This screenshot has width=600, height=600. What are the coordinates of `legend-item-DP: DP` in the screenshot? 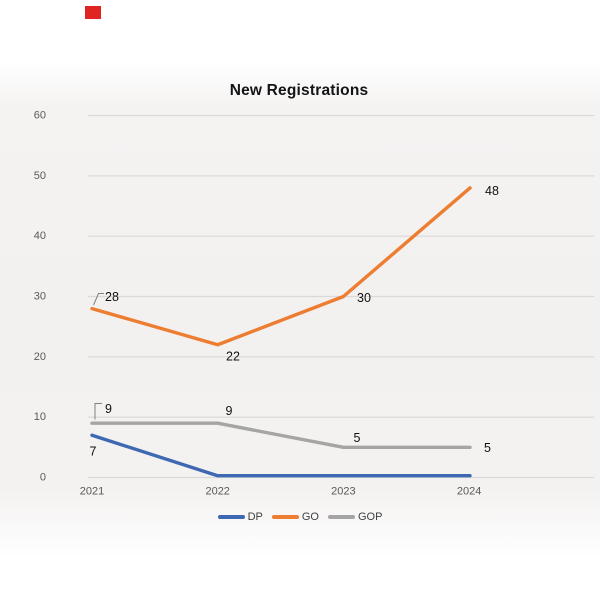 It's located at (240, 517).